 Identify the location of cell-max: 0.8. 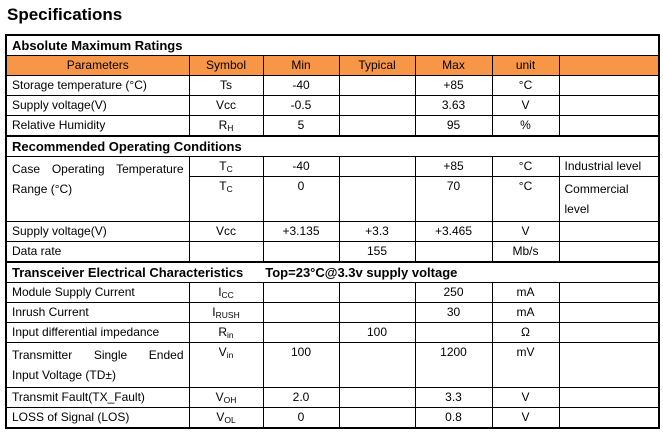
(453, 418).